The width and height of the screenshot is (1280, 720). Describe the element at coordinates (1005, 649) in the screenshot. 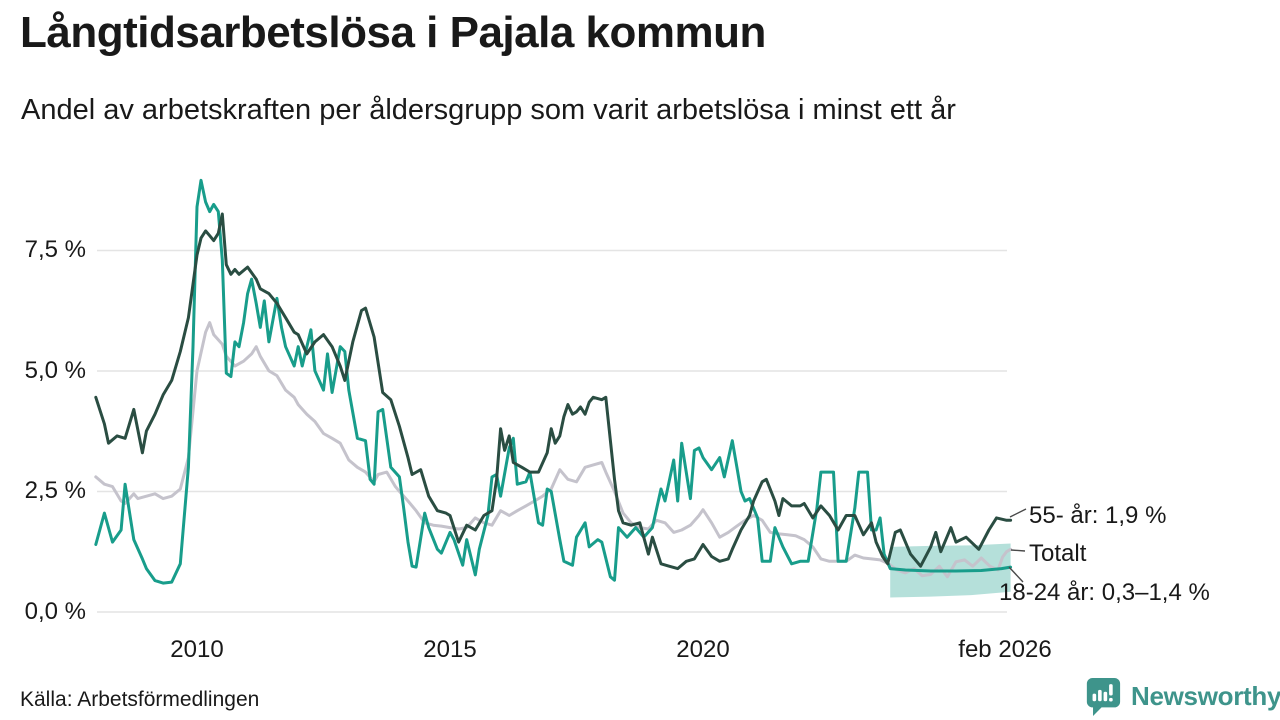

I see `x-tick-feb-2026: feb 2026` at that location.